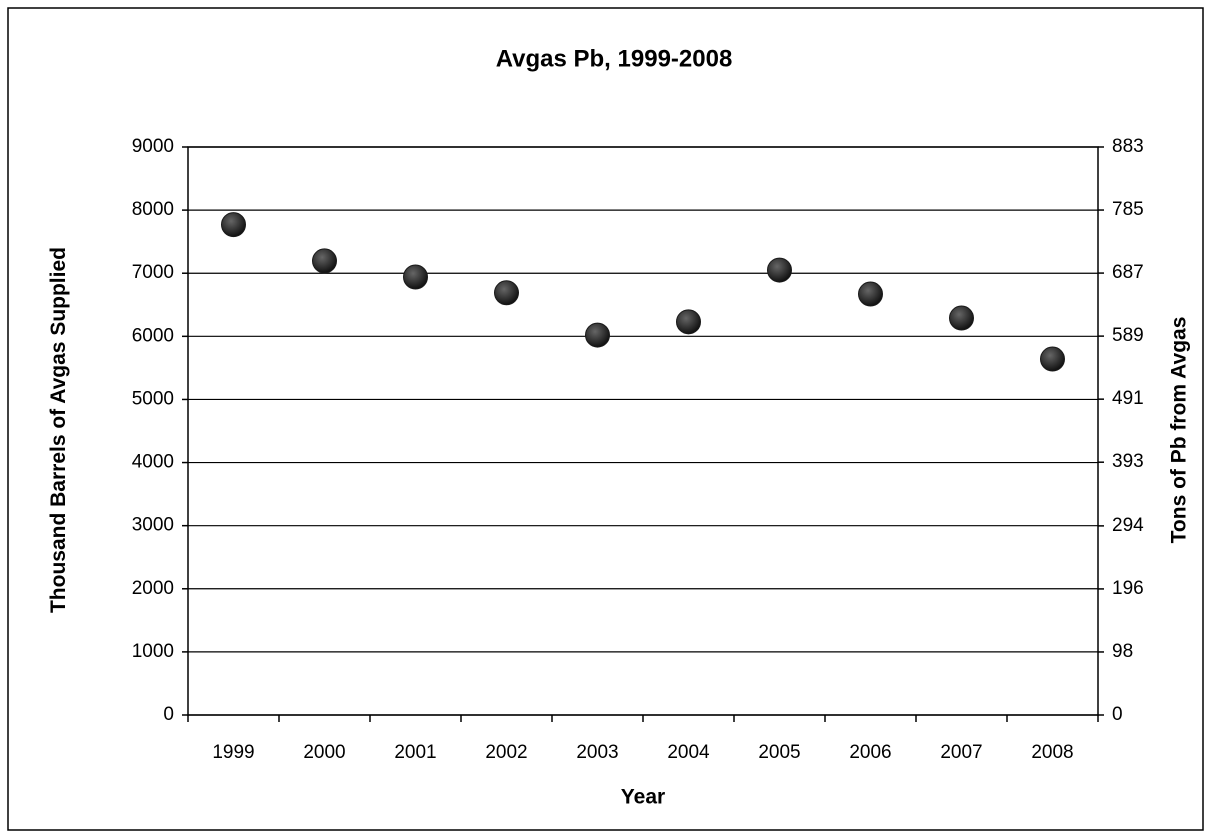 This screenshot has width=1211, height=838. I want to click on y-axis-label: Thousand Barrels of Avgas Supplied, so click(58, 430).